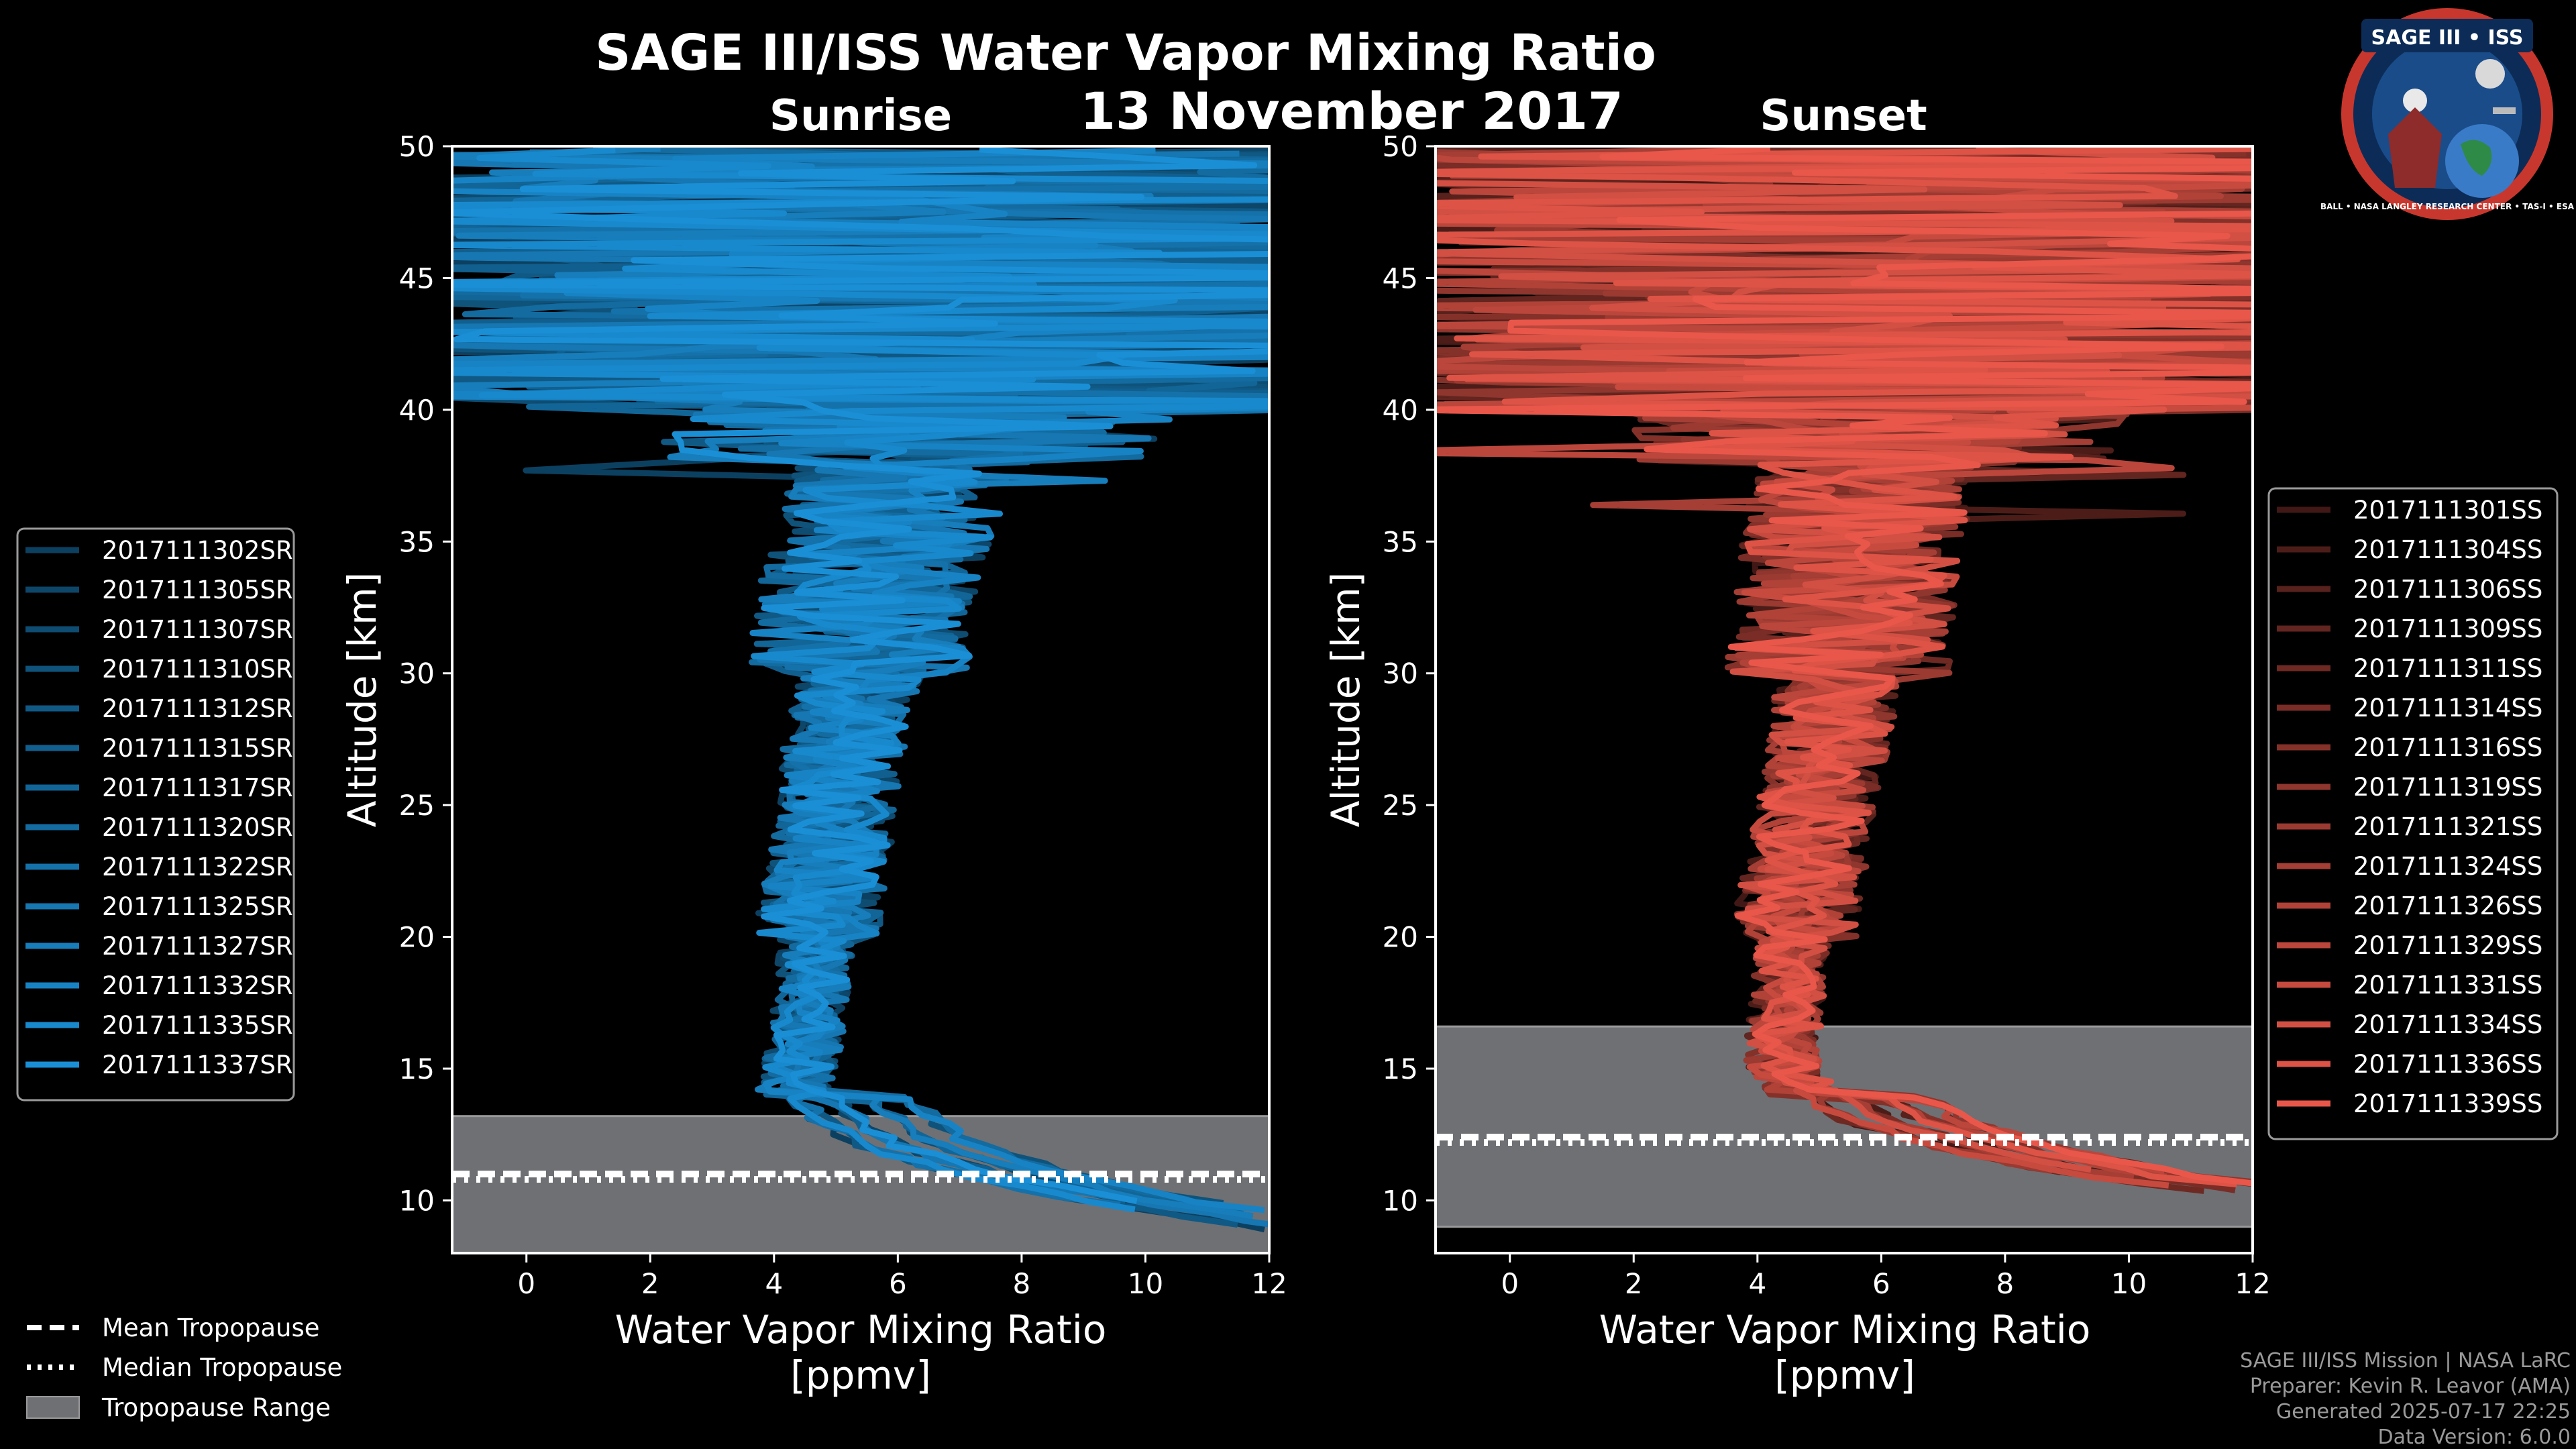 The image size is (2576, 1449). I want to click on legend-entry-2017111324SS: 2017111324SS, so click(2447, 866).